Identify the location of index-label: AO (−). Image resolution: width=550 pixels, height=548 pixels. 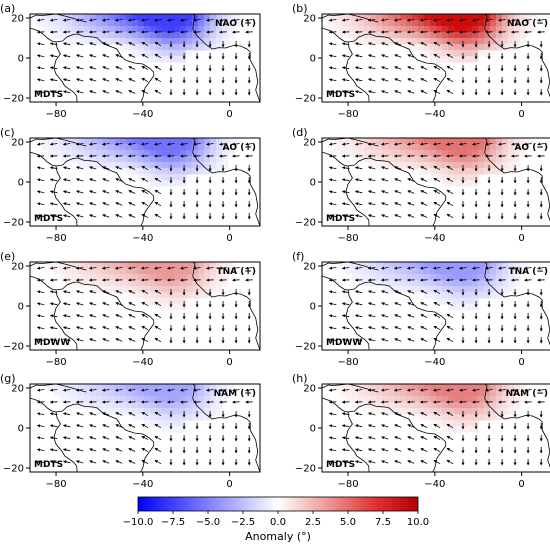
(531, 148).